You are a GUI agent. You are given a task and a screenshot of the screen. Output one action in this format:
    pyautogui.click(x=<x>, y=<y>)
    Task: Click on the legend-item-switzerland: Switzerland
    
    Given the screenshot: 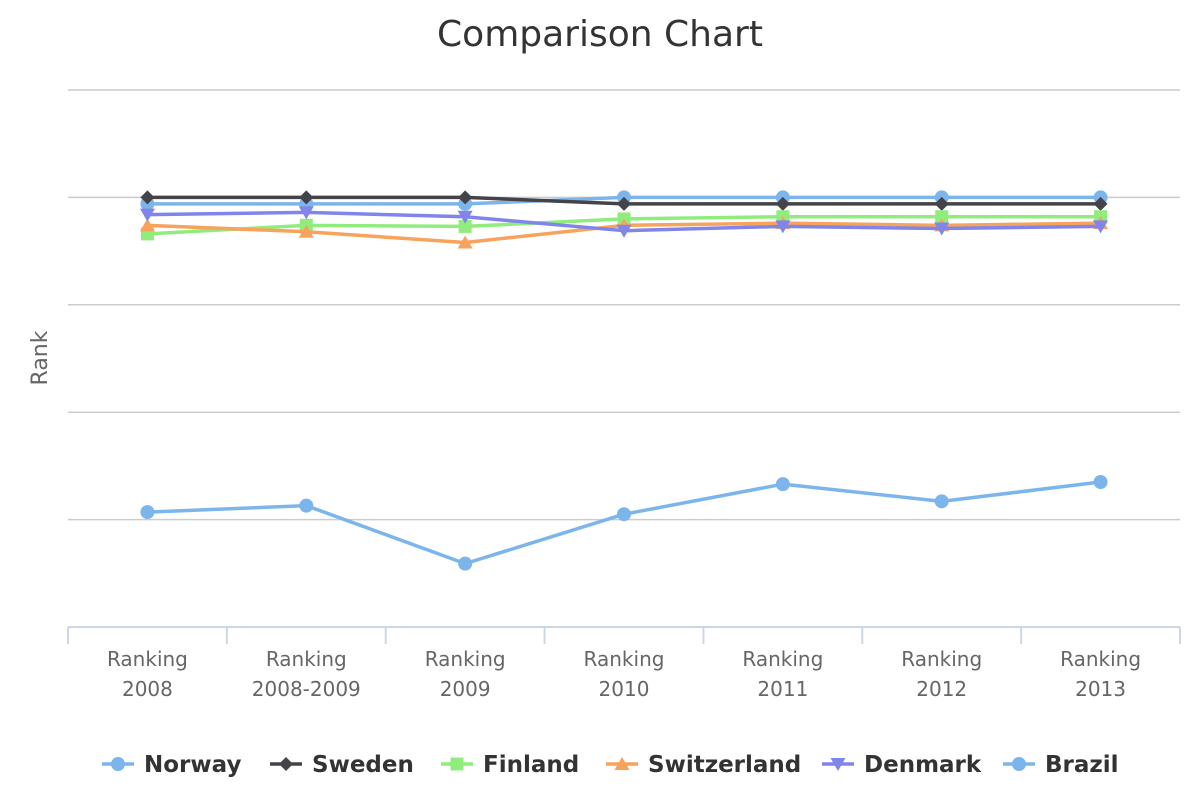 What is the action you would take?
    pyautogui.click(x=703, y=765)
    